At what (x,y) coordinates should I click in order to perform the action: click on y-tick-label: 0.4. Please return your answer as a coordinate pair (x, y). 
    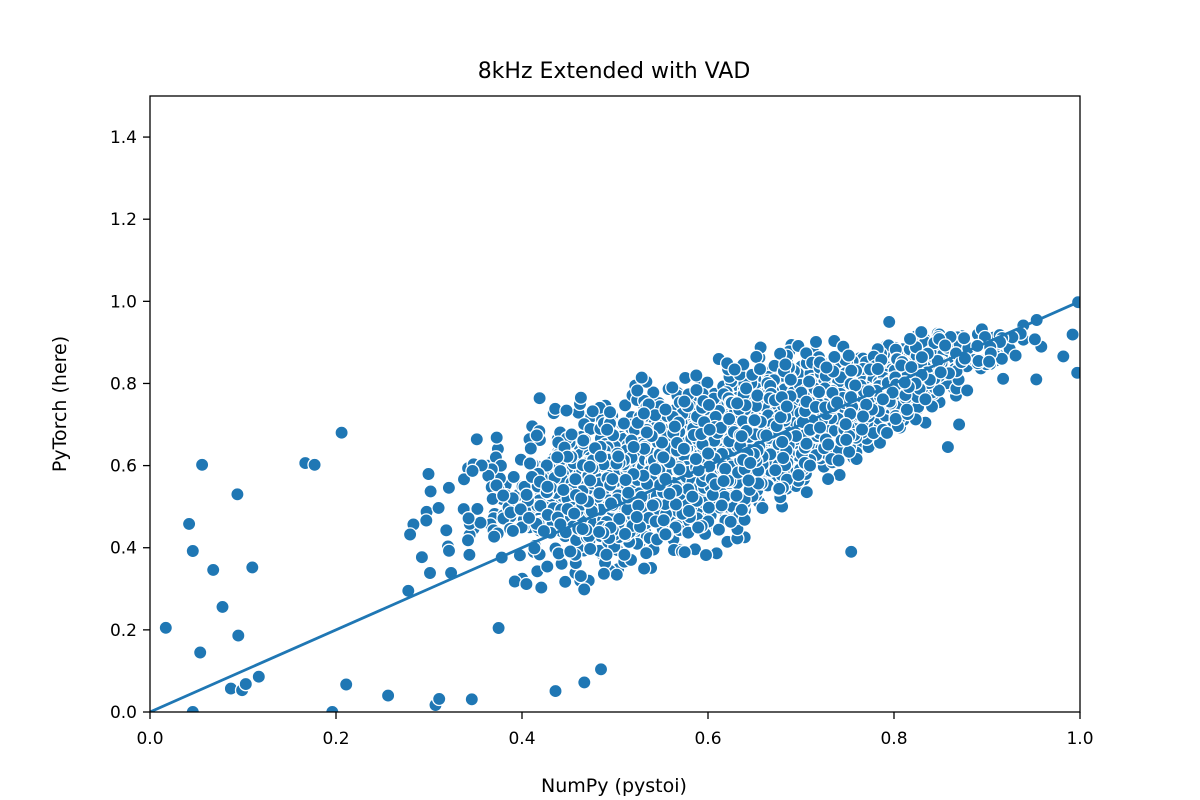
    Looking at the image, I should click on (123, 549).